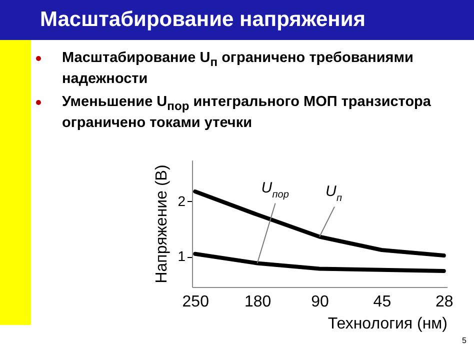 This screenshot has height=355, width=474. What do you see at coordinates (444, 302) in the screenshot?
I see `x-tick-label: 28` at bounding box center [444, 302].